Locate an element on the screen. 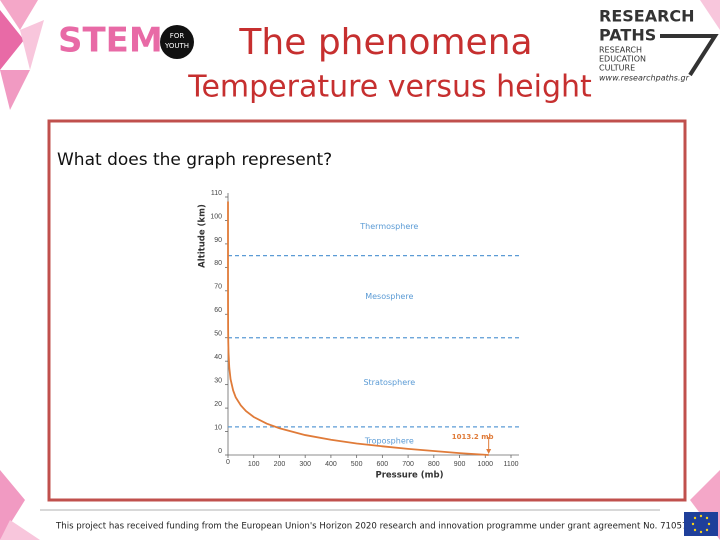 This screenshot has width=720, height=540. title: The phenomena is located at coordinates (385, 42).